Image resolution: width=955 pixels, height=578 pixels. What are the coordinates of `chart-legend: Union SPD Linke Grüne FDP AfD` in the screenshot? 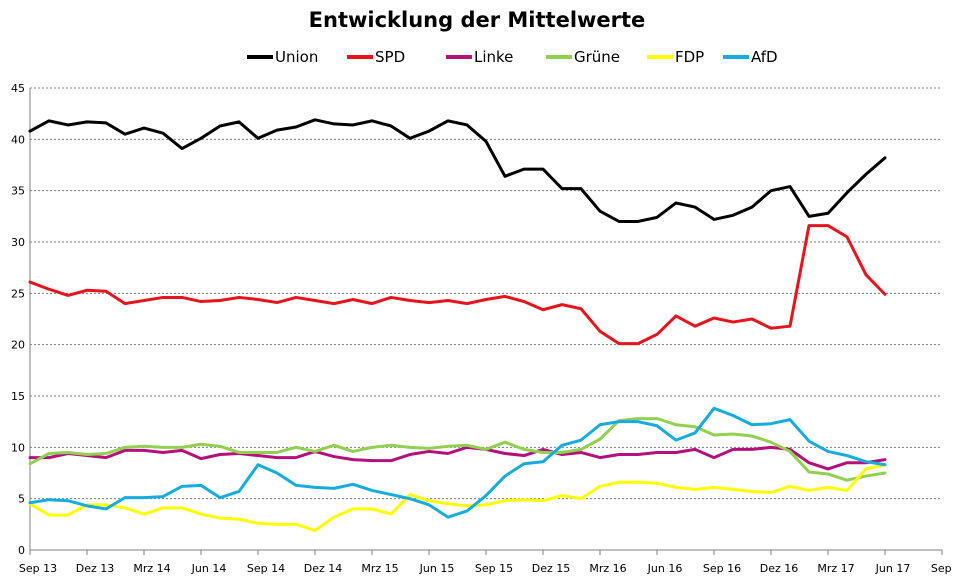 It's located at (512, 57).